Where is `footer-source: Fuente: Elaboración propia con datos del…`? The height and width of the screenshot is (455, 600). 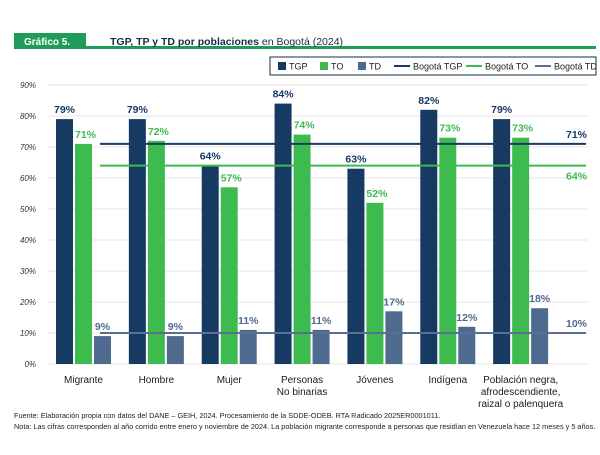
footer-source: Fuente: Elaboración propia con datos del… is located at coordinates (227, 415).